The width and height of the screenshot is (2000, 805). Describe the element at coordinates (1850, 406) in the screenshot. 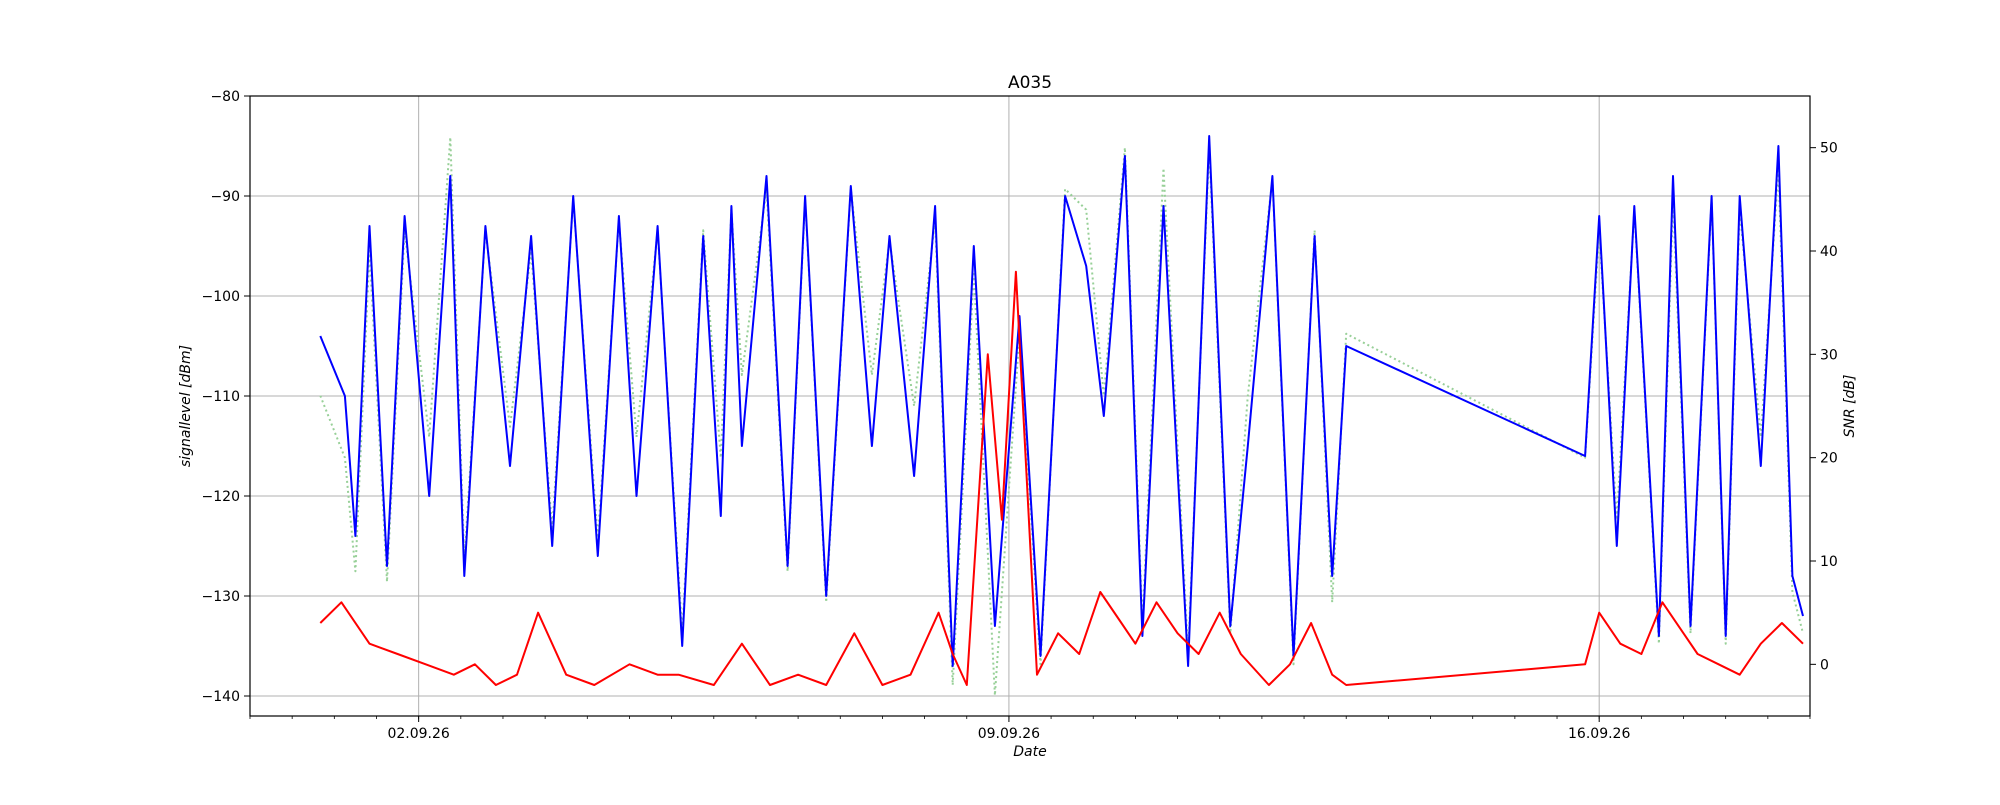

I see `right-y-axis-label: SNR [dB]` at that location.